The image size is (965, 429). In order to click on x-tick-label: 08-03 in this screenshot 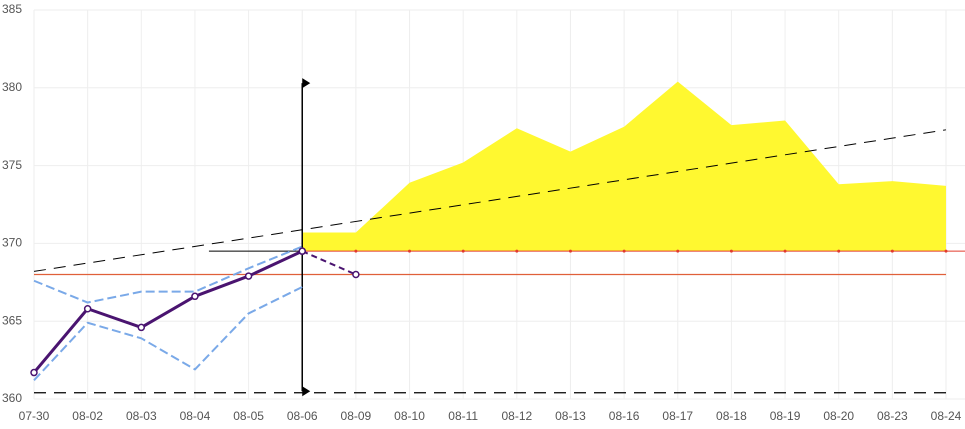, I will do `click(141, 416)`.